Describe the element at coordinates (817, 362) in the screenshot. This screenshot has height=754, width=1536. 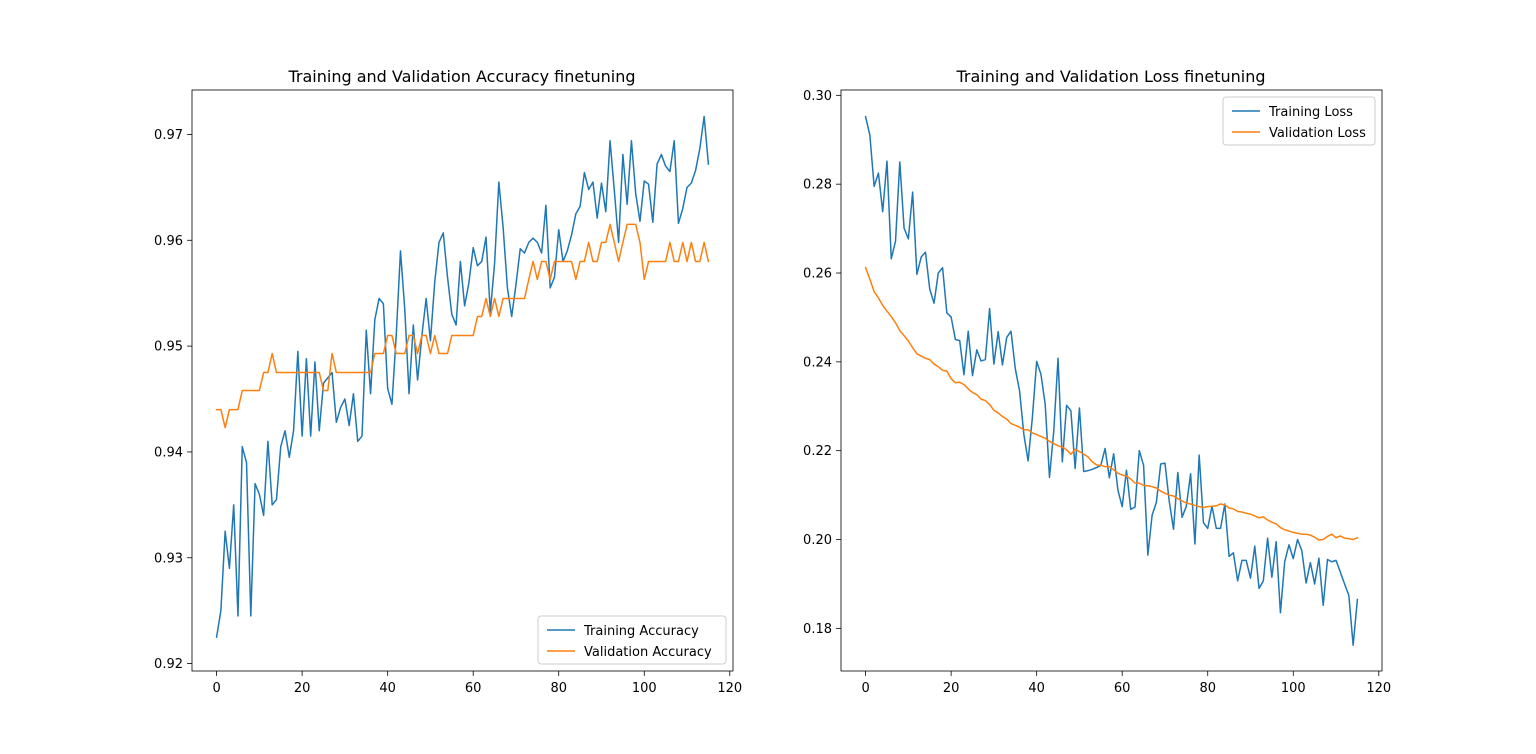
I see `loss-y-tick-label: 0.24` at that location.